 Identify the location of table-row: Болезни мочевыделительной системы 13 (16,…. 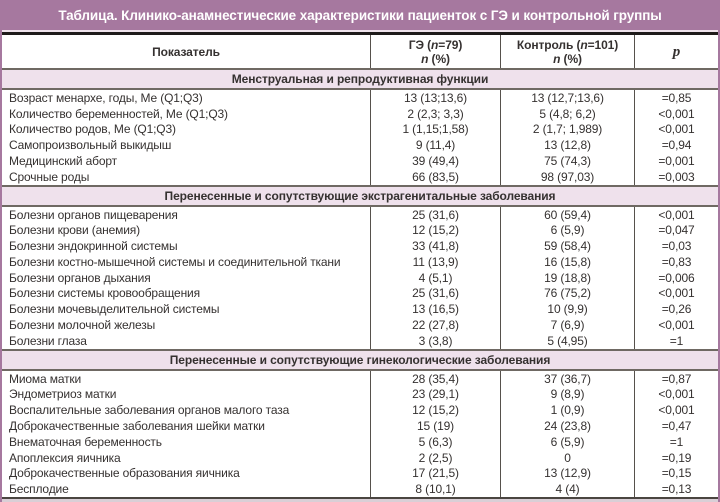
(360, 309).